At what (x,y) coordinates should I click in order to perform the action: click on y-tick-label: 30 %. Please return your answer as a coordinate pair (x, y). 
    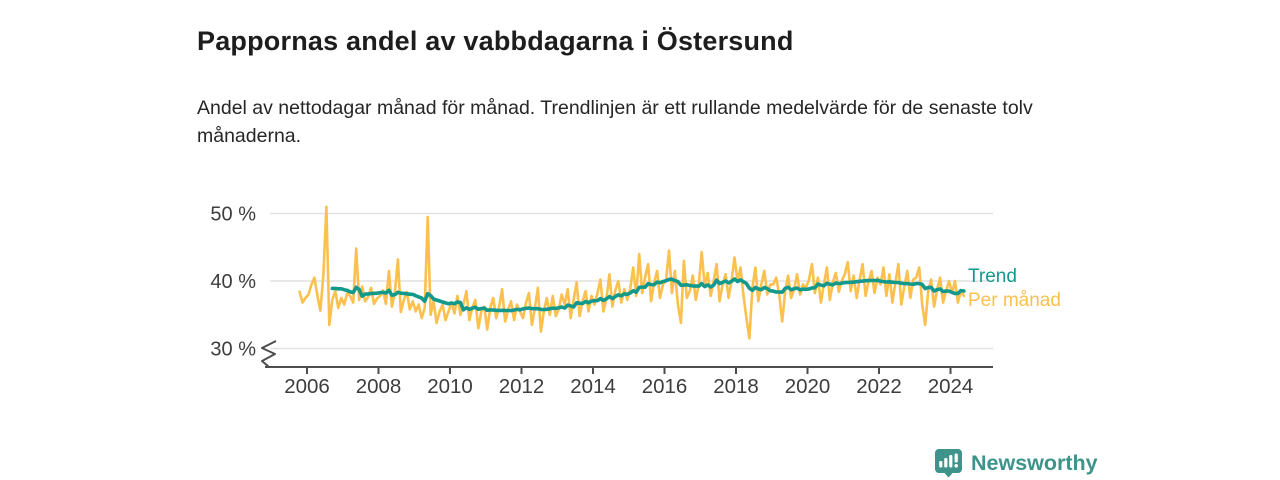
    Looking at the image, I should click on (233, 350).